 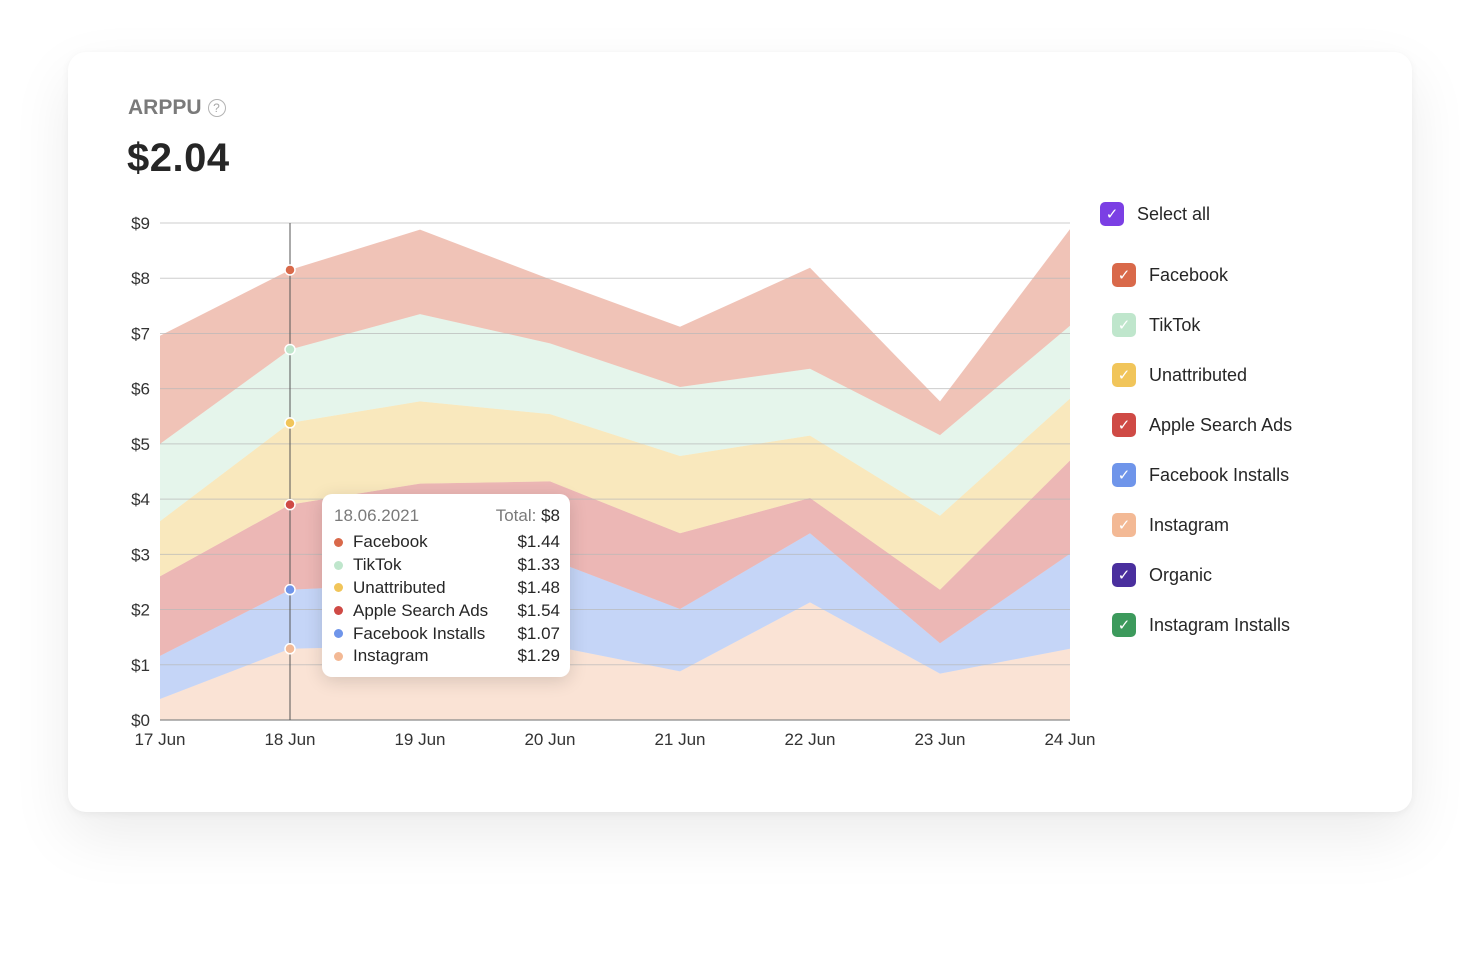 What do you see at coordinates (538, 565) in the screenshot?
I see `tooltip-series-value: $1.33` at bounding box center [538, 565].